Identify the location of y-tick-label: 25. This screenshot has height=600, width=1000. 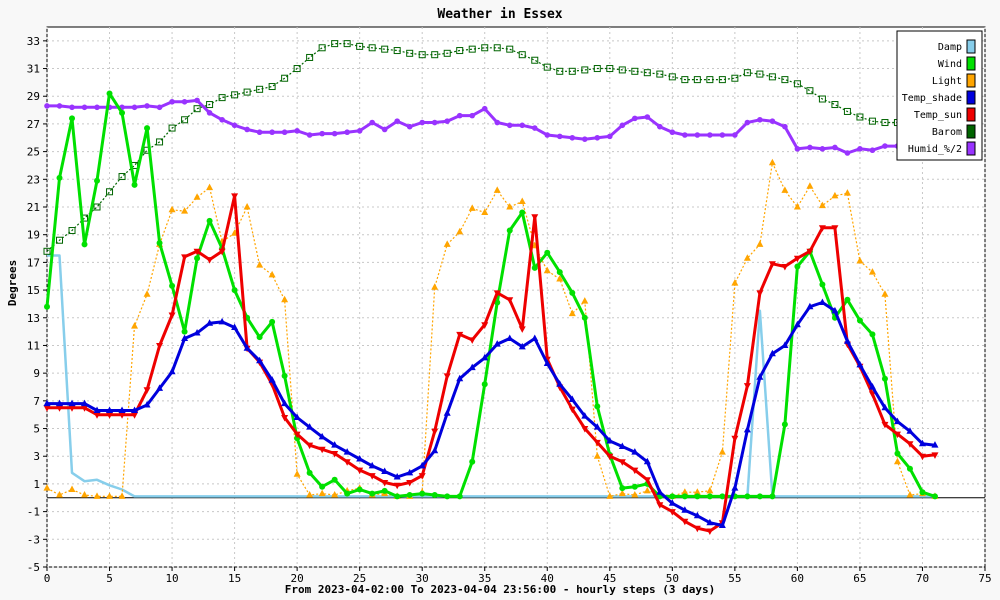
(33, 152).